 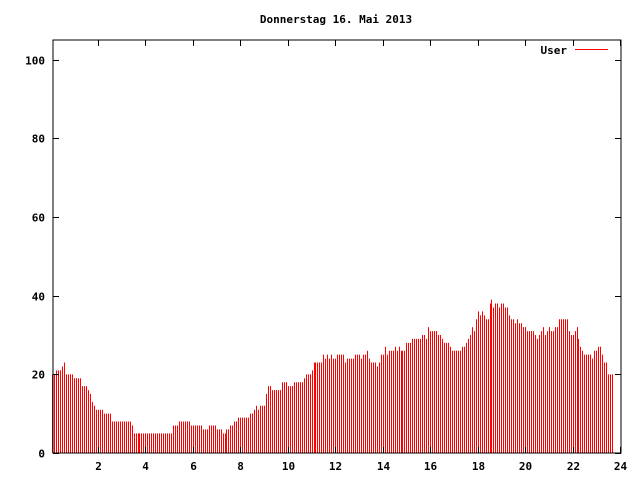 I want to click on x-tick-label: 10, so click(x=288, y=466).